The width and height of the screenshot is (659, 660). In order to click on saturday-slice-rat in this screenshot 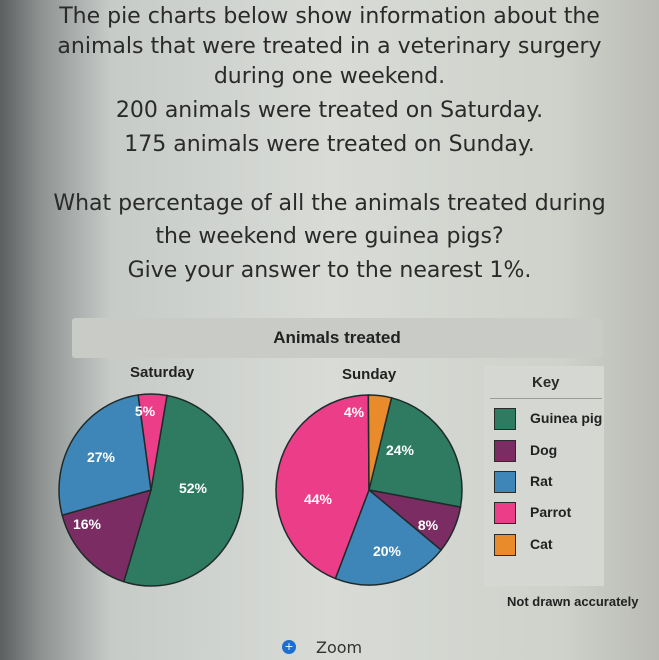, I will do `click(105, 455)`.